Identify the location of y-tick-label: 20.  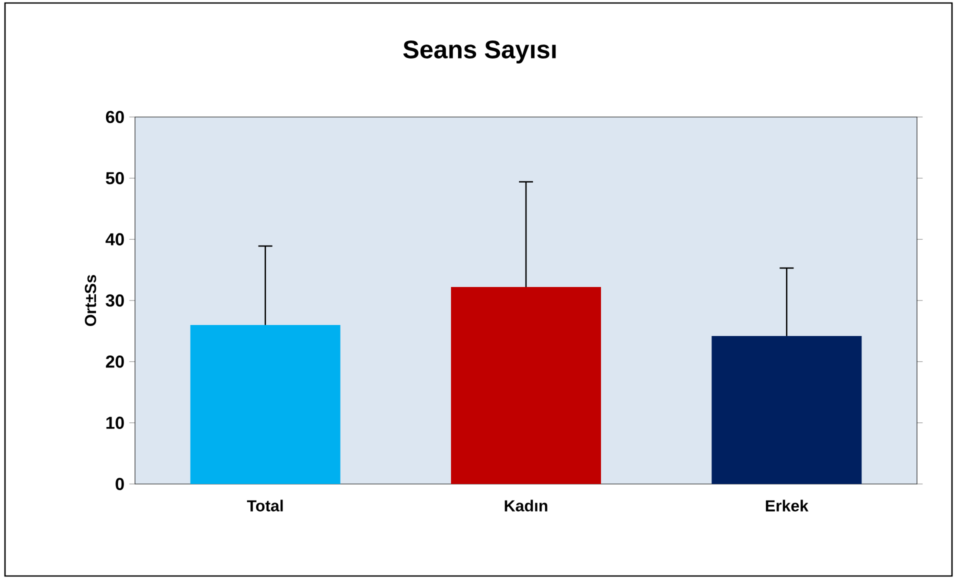
(115, 362).